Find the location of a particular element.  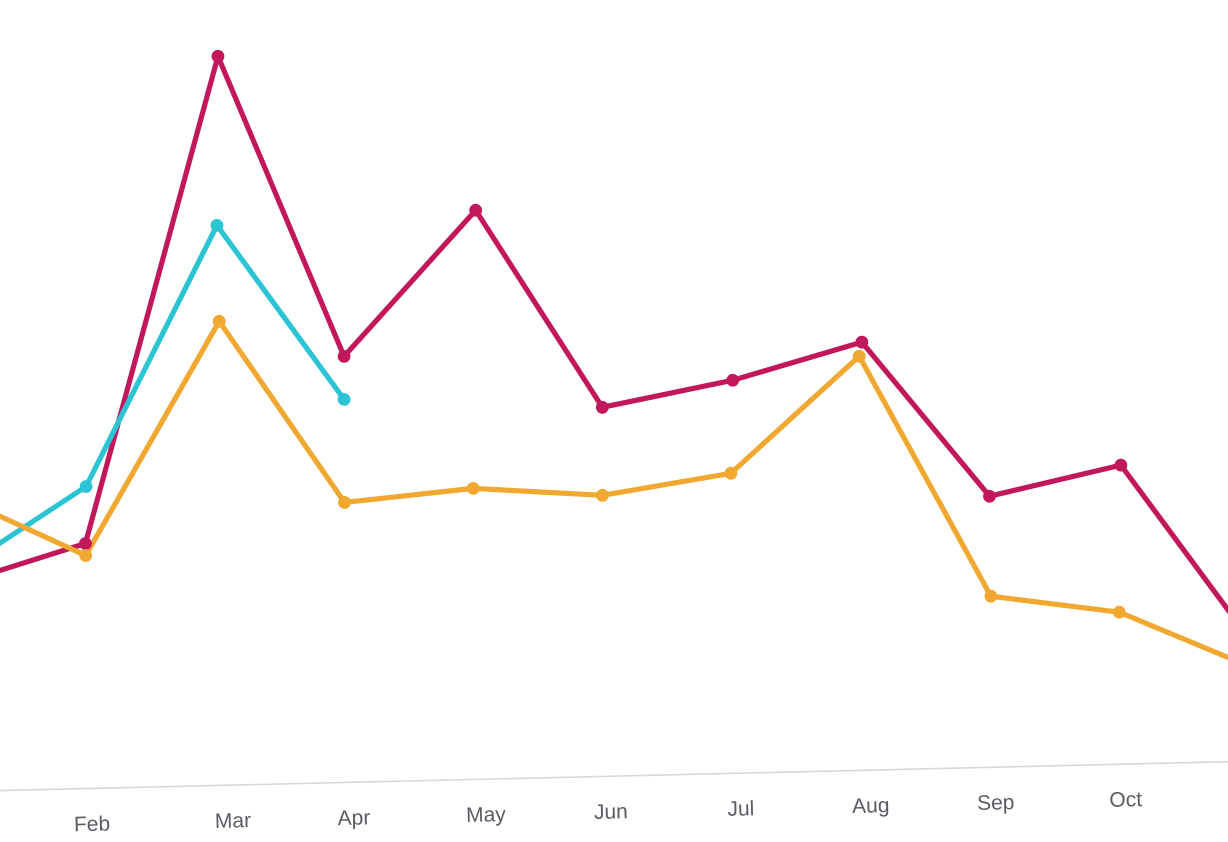

x-tick-label: Sep is located at coordinates (996, 803).